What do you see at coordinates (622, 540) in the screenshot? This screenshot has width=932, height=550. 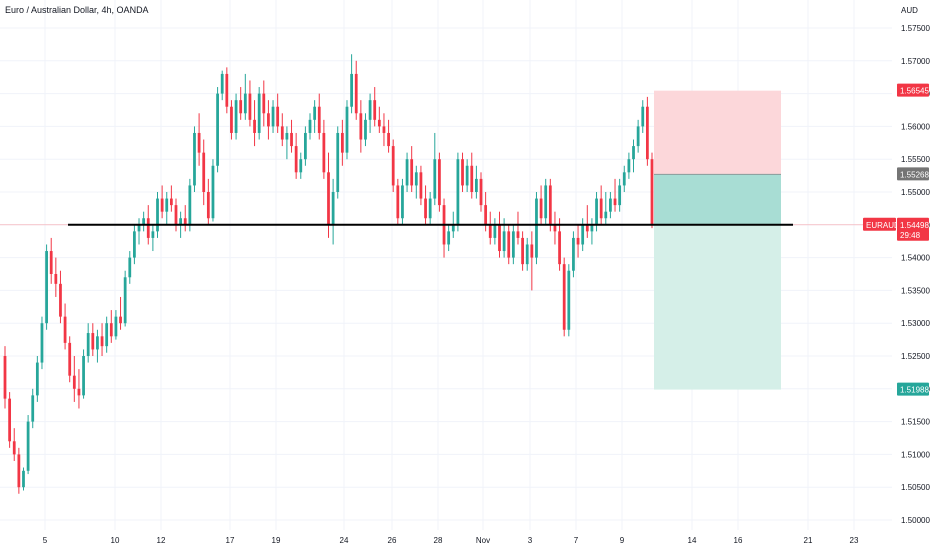 I see `time-tick-label: 9` at bounding box center [622, 540].